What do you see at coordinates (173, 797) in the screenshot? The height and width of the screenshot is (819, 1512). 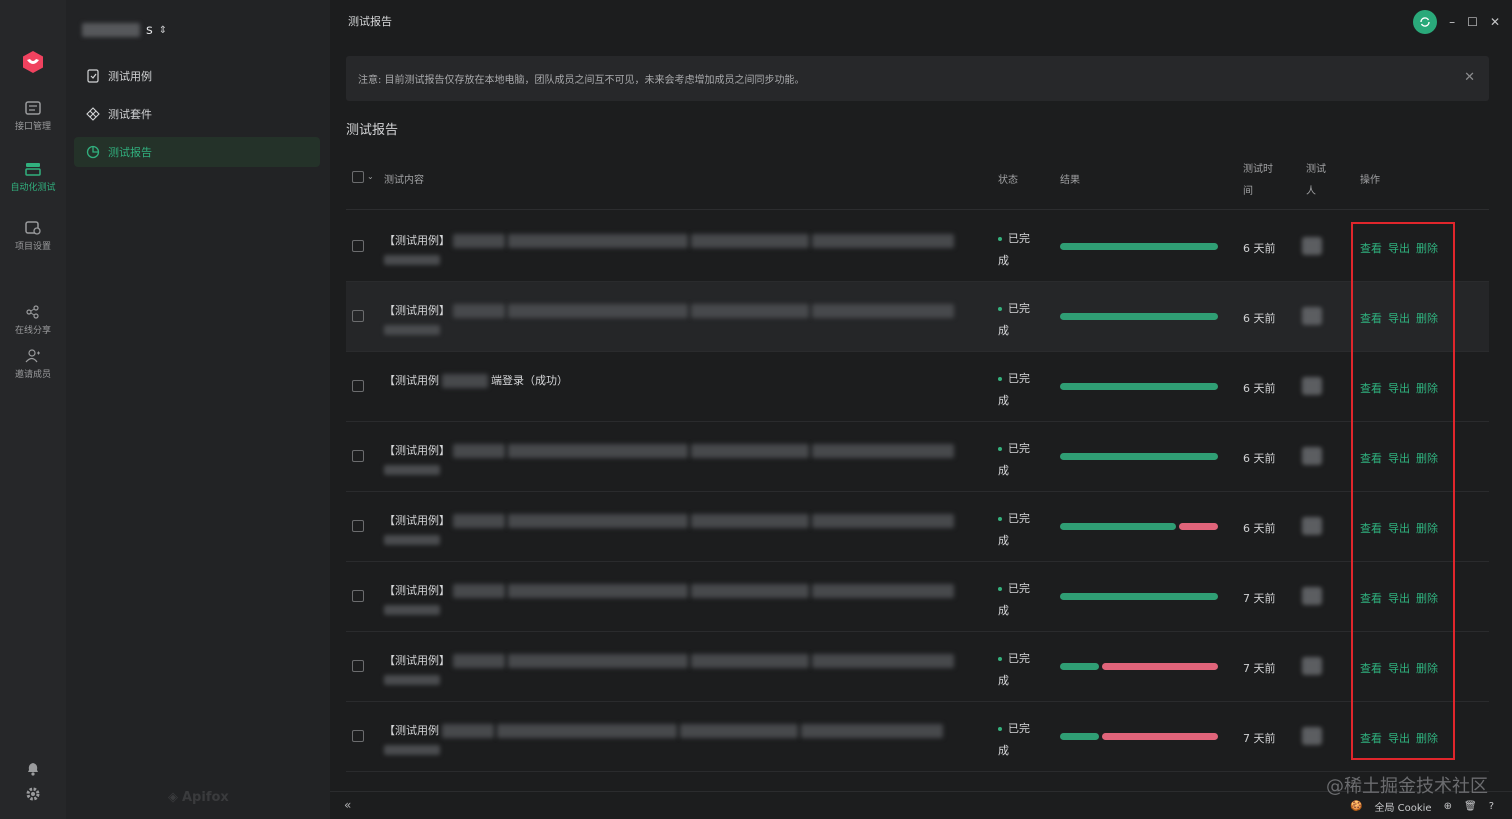 I see `apifox-brand-icon: ◈` at bounding box center [173, 797].